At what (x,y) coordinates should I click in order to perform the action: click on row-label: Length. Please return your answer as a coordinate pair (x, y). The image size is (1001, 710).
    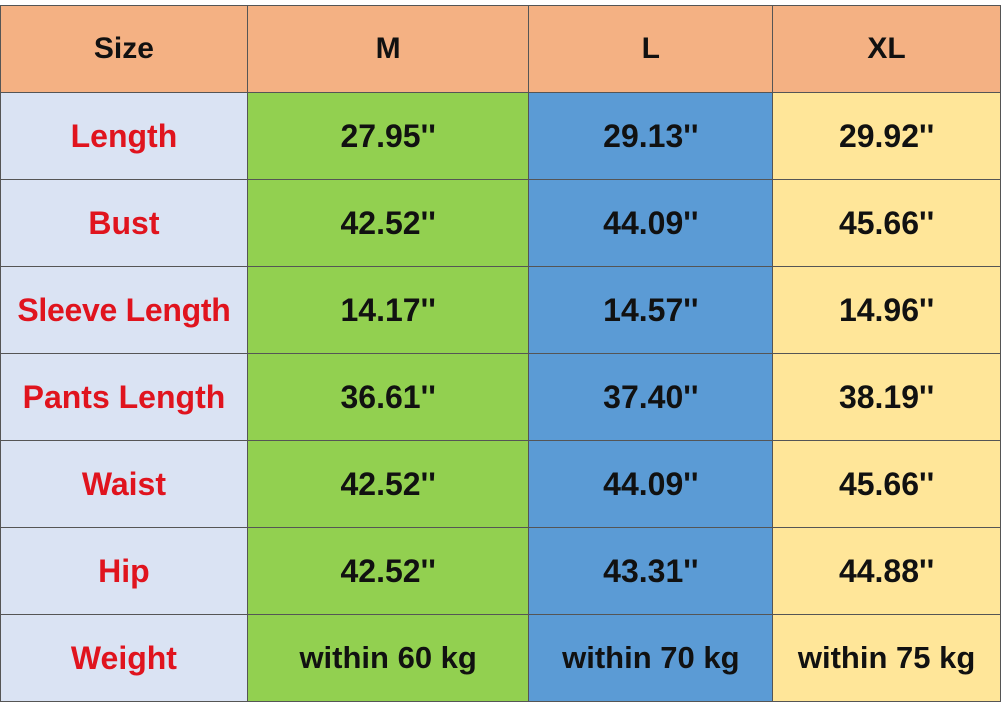
    Looking at the image, I should click on (124, 136).